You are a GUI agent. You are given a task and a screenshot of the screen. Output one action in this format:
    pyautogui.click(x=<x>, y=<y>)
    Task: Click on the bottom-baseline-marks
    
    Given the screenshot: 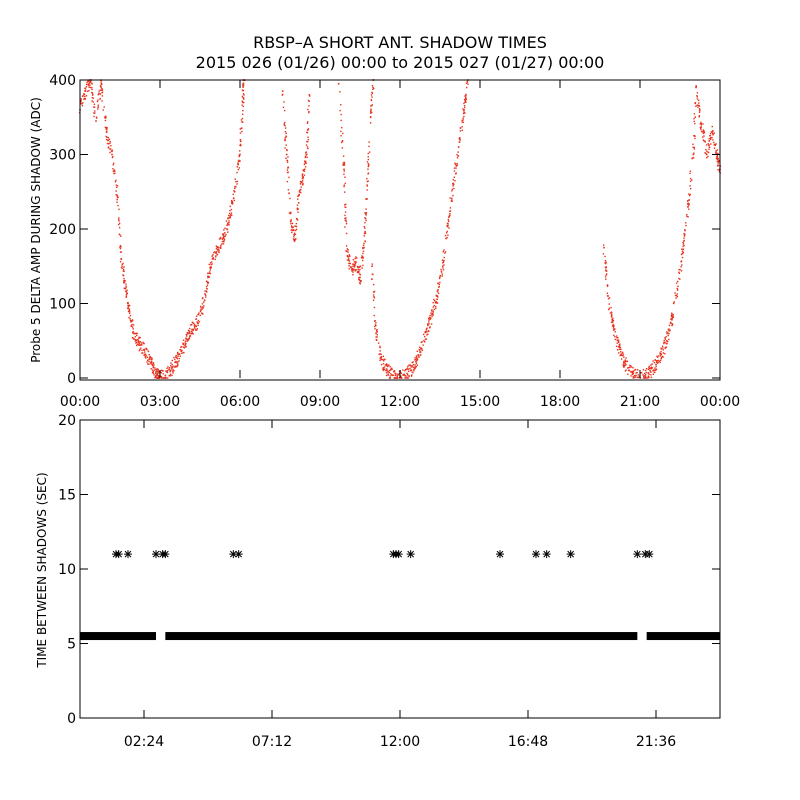 What is the action you would take?
    pyautogui.click(x=400, y=636)
    